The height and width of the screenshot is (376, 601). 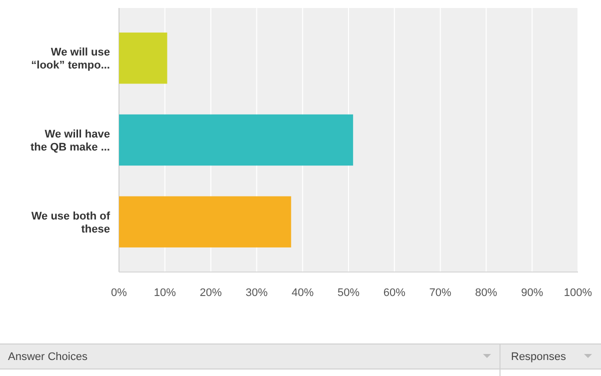 I want to click on x-tick-label: 70%, so click(x=440, y=293).